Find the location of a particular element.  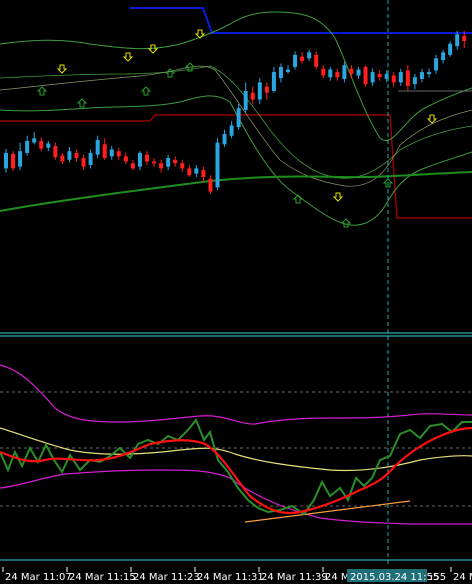

crosshair-time-label: 2015.03.24 11:55 is located at coordinates (393, 576).